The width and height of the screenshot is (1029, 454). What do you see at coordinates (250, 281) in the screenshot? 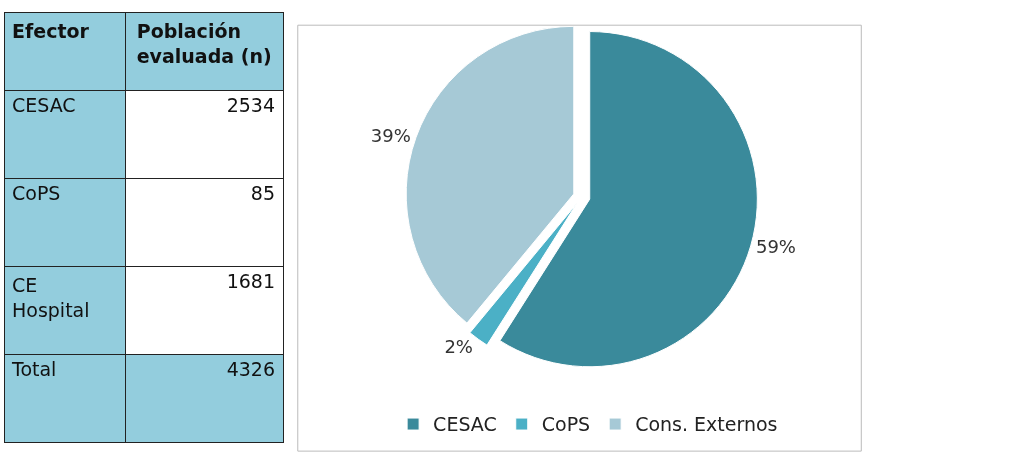
I see `data-label: 1681` at bounding box center [250, 281].